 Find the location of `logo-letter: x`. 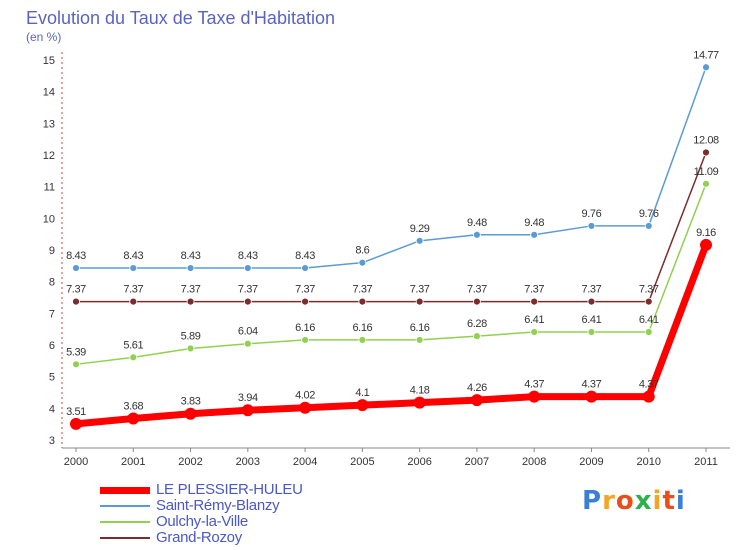

logo-letter: x is located at coordinates (643, 501).